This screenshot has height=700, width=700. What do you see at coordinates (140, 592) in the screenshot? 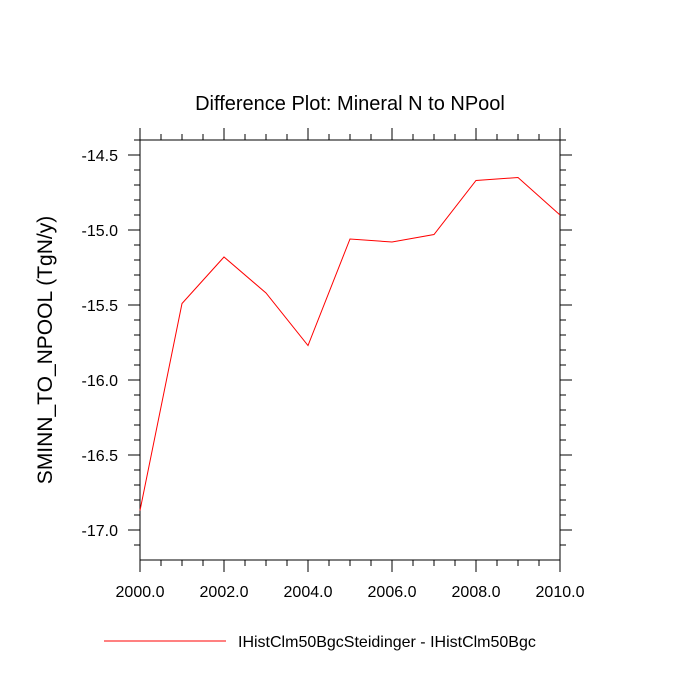
I see `x-tick-label: 2000.0` at bounding box center [140, 592].